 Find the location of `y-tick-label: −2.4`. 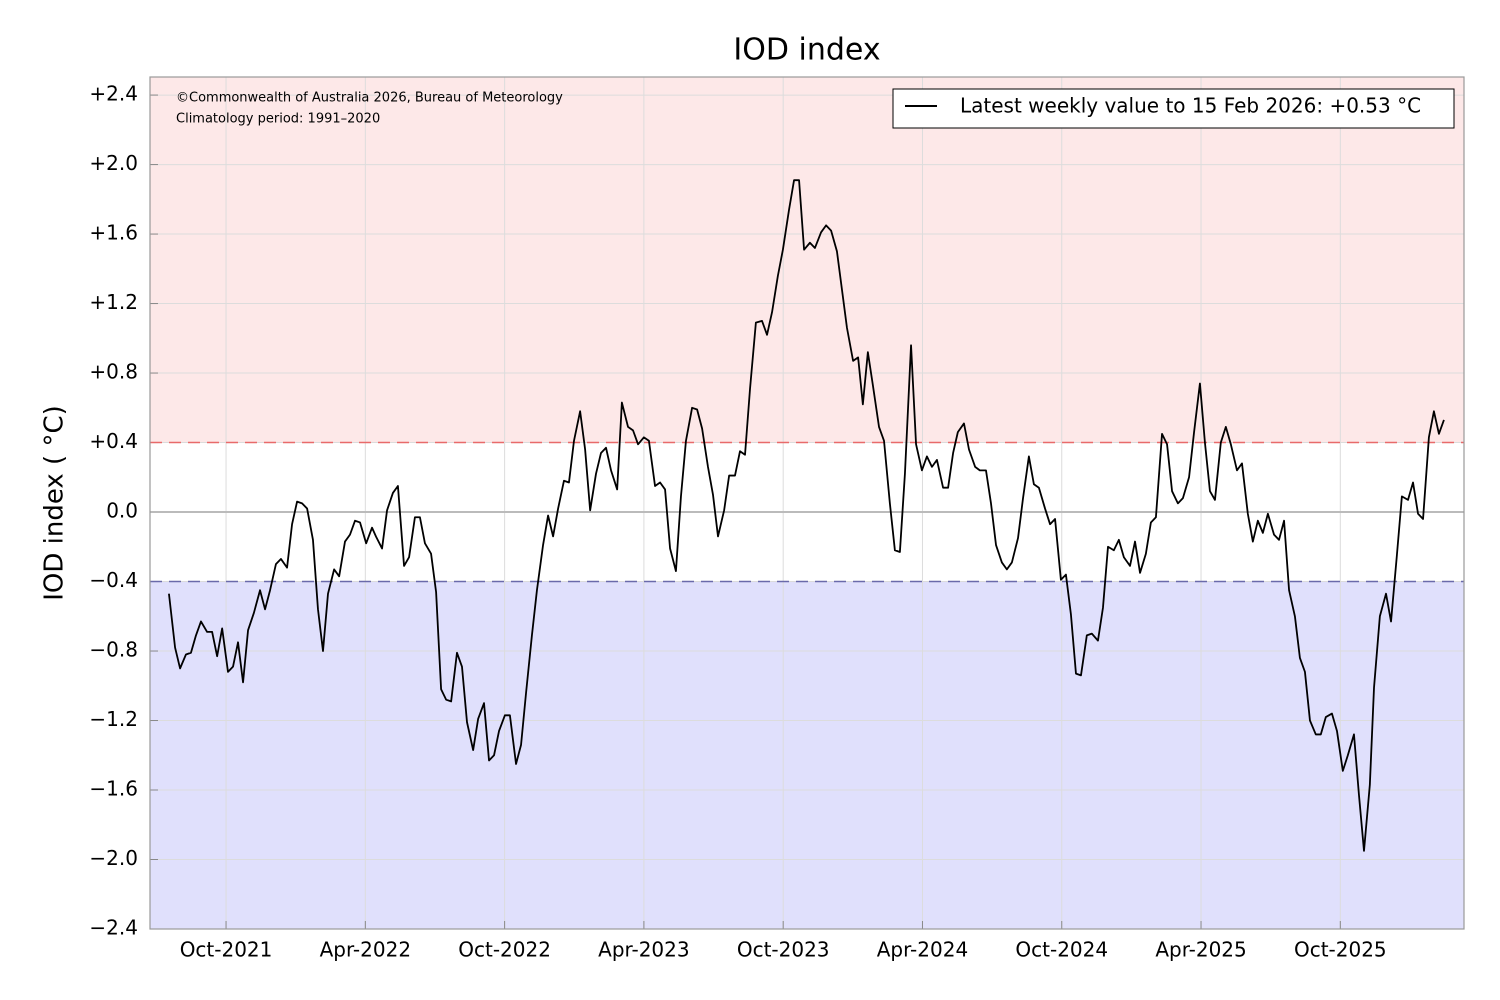

y-tick-label: −2.4 is located at coordinates (113, 928).